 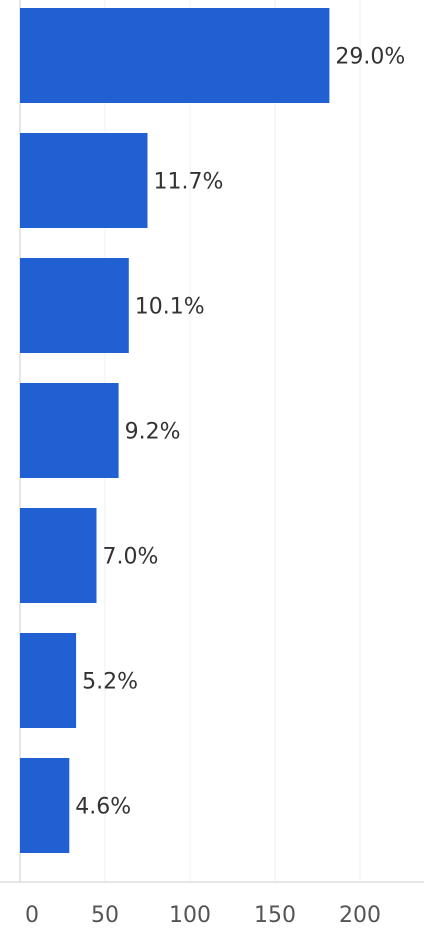 What do you see at coordinates (153, 432) in the screenshot?
I see `data-label-4: 9.2%` at bounding box center [153, 432].